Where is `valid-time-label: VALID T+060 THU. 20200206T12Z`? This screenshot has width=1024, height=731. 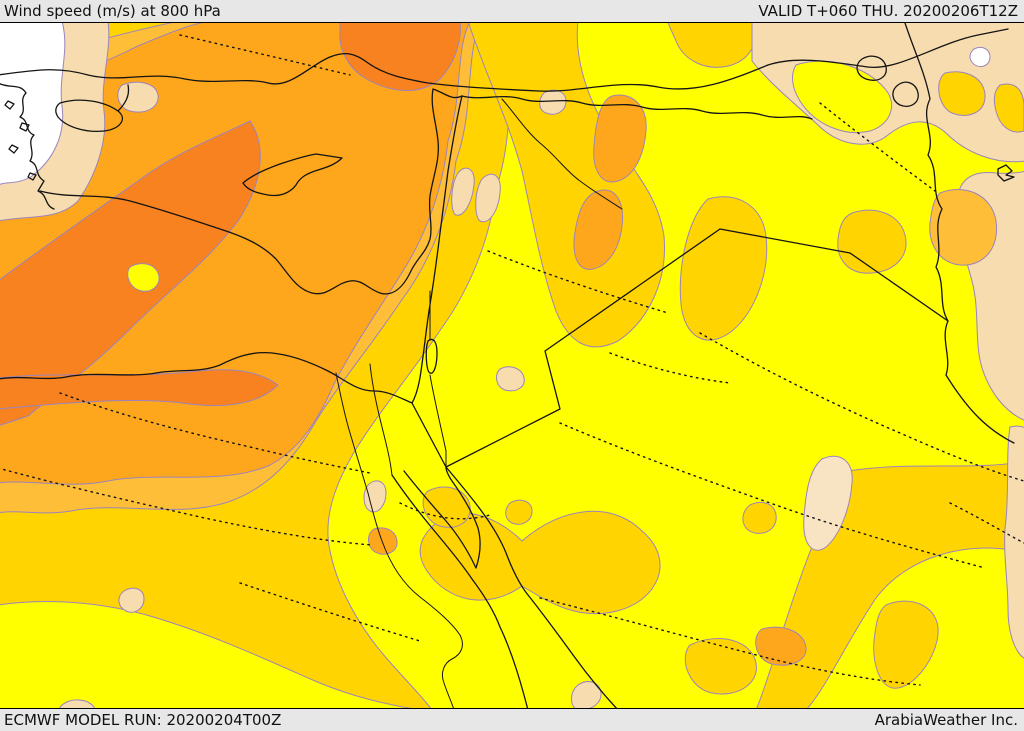
valid-time-label: VALID T+060 THU. 20200206T12Z is located at coordinates (888, 10).